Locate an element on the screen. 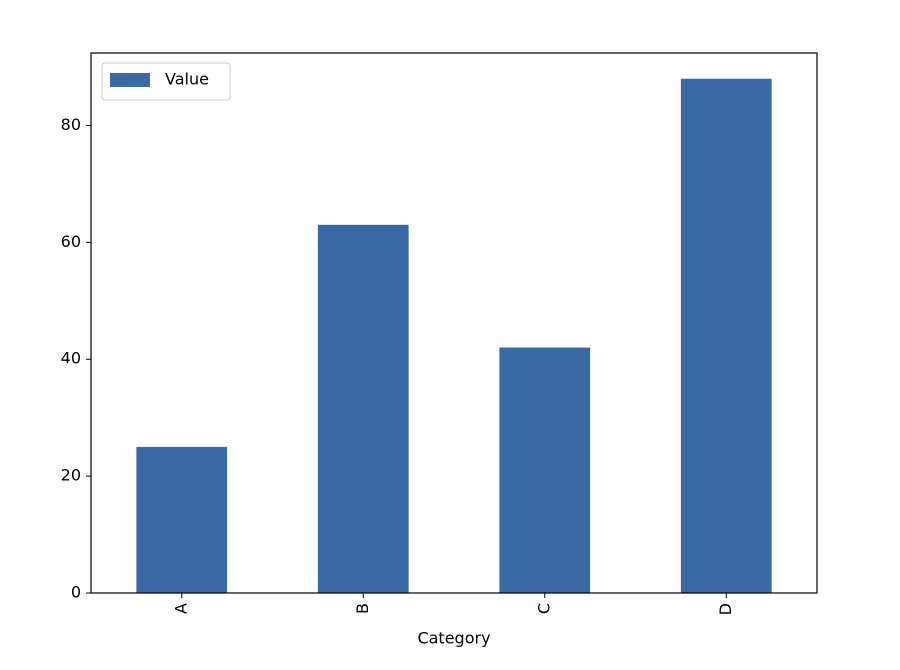 Image resolution: width=900 pixels, height=670 pixels. y-tick-label: 40 is located at coordinates (71, 358).